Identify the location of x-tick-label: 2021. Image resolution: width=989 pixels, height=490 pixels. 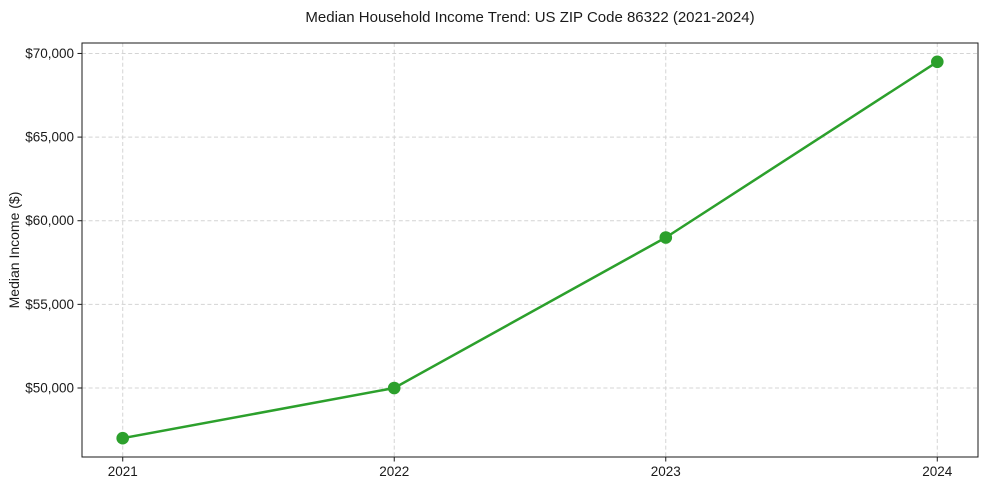
(123, 471).